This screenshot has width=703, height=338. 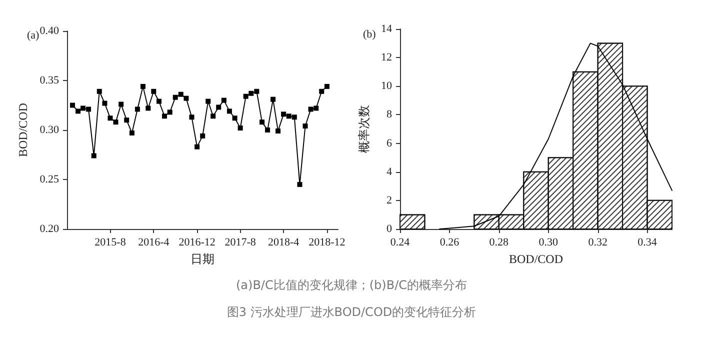 What do you see at coordinates (386, 58) in the screenshot?
I see `y-tick-label: 12` at bounding box center [386, 58].